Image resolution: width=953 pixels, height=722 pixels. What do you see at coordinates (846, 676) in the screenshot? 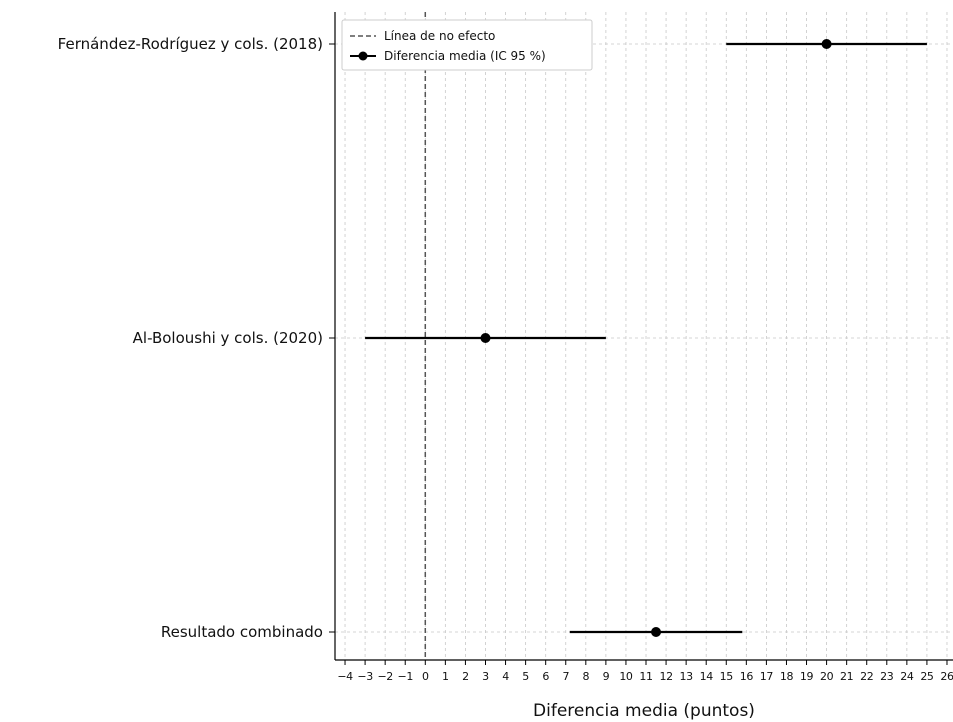
I see `x-tick-label: 21` at bounding box center [846, 676].